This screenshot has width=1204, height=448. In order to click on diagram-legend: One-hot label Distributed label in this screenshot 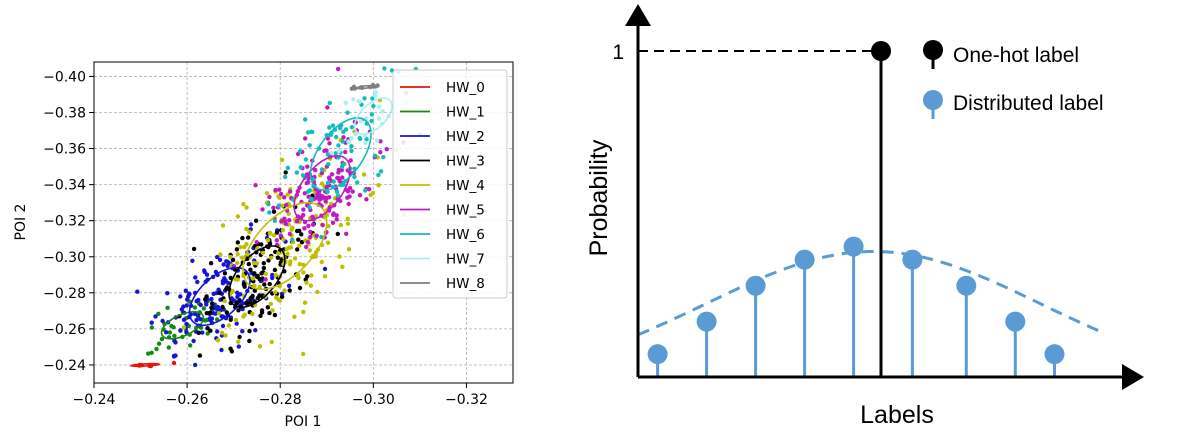, I will do `click(1013, 79)`.